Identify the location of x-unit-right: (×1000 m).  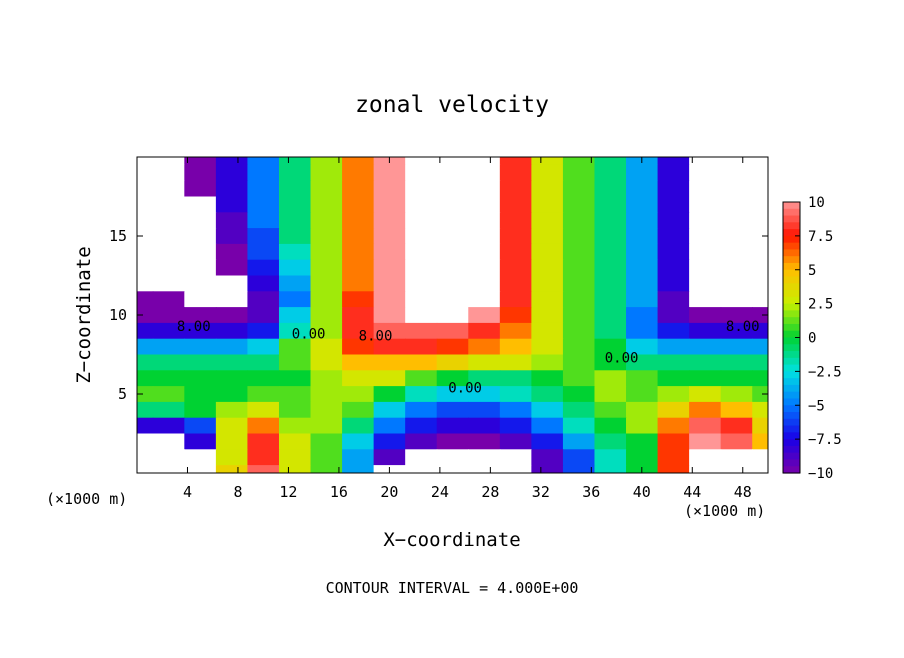
(724, 511).